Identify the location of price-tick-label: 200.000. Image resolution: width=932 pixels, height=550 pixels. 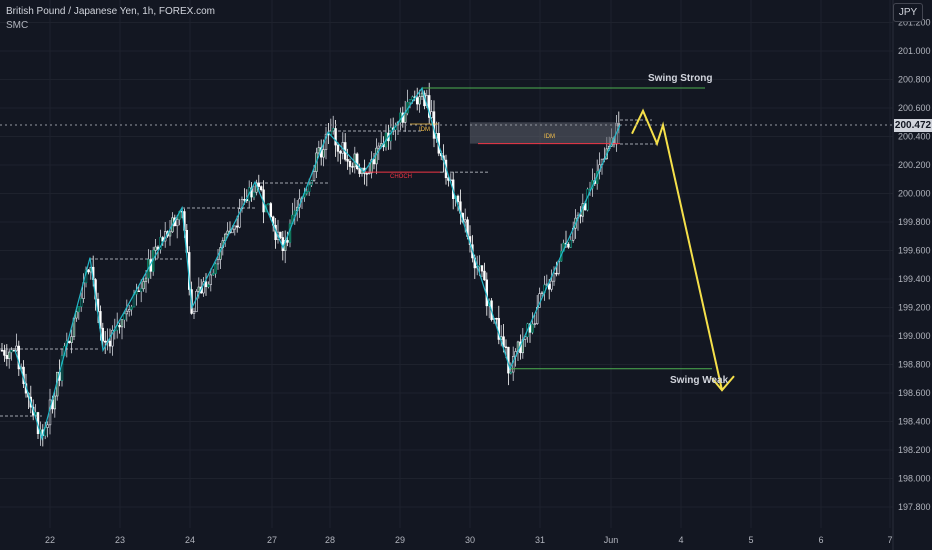
(914, 194).